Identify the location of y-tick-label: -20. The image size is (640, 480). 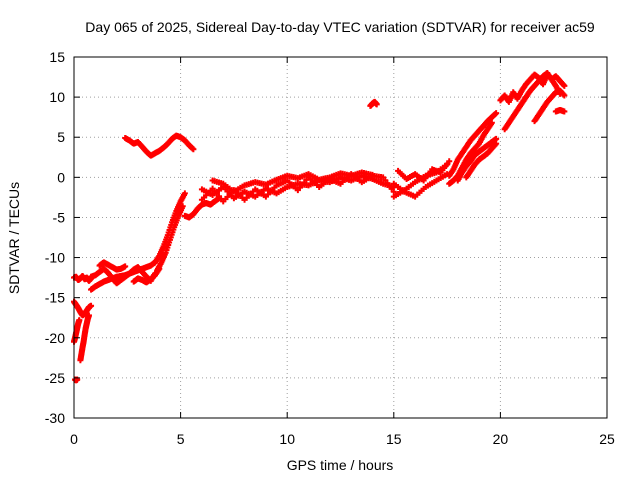
(55, 338).